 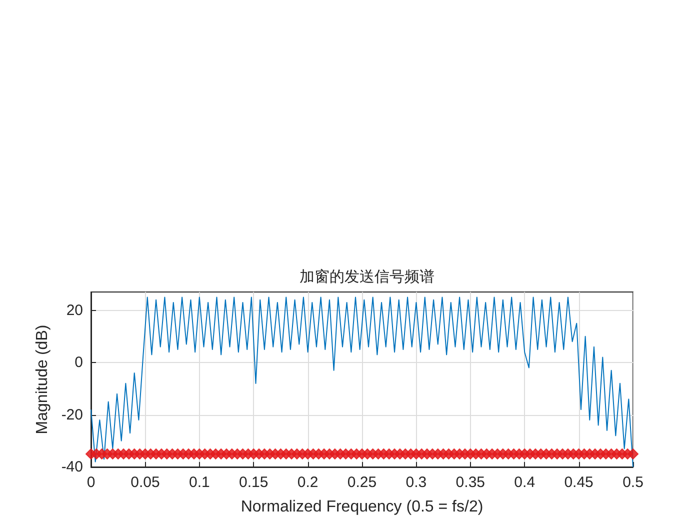 I want to click on chart-title: 加窗的发送信号频谱, so click(x=367, y=277).